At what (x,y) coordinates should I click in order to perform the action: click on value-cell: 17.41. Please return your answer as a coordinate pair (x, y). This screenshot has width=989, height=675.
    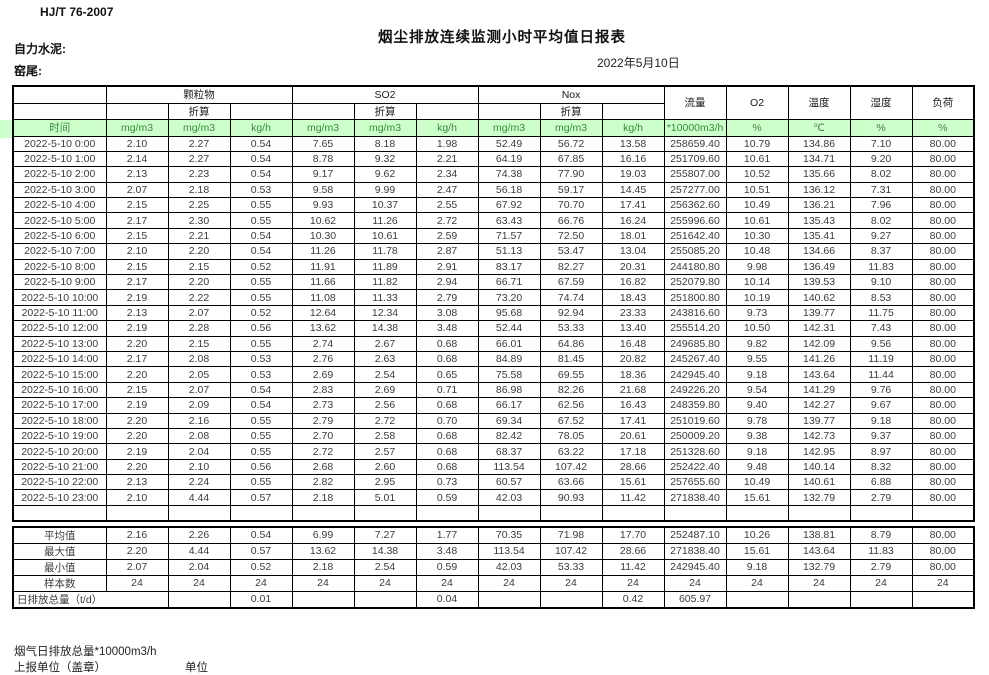
    Looking at the image, I should click on (633, 420).